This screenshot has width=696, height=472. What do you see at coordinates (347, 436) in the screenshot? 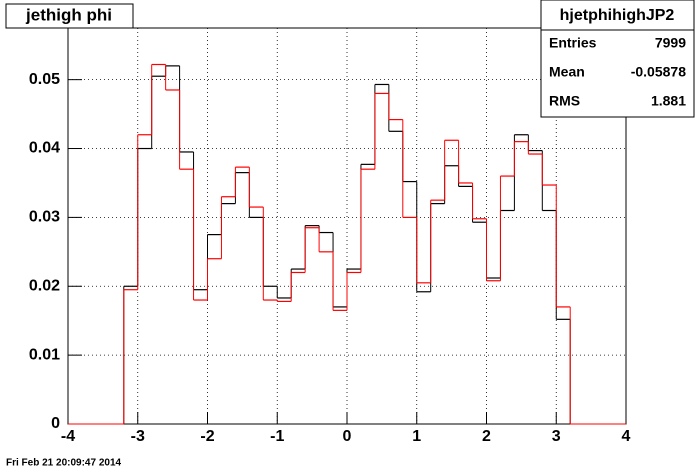
I see `x-tick-label: 0` at bounding box center [347, 436].